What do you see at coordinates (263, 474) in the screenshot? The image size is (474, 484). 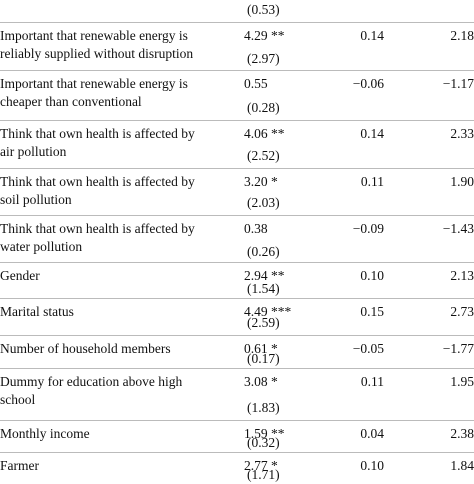 I see `standard-error: (1.71)` at bounding box center [263, 474].